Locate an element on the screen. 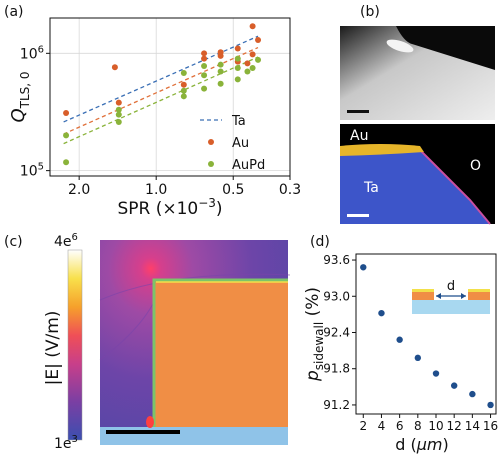 Image resolution: width=500 pixels, height=454 pixels. eds-image-bottom: Au Ta O is located at coordinates (417, 174).